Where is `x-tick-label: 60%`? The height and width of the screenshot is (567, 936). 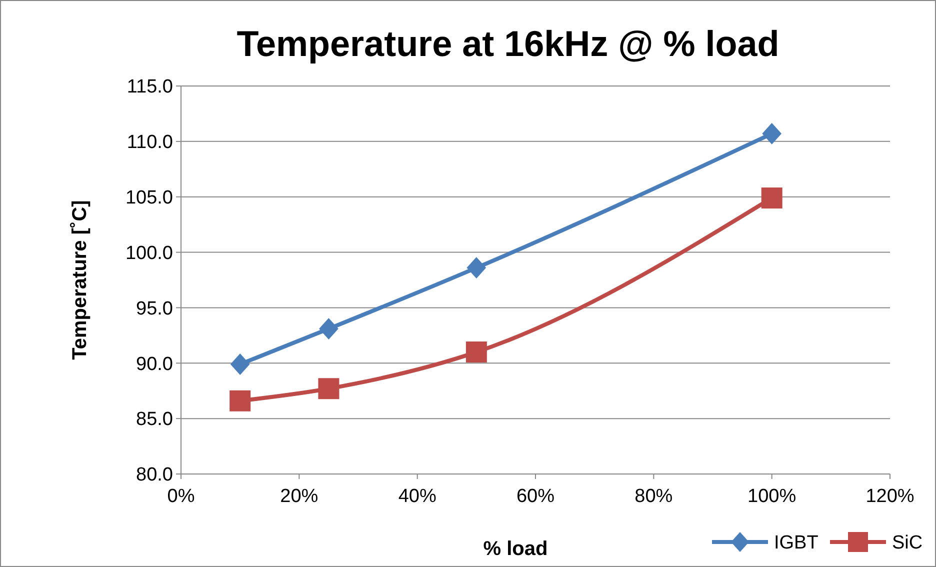
x-tick-label: 60% is located at coordinates (535, 496).